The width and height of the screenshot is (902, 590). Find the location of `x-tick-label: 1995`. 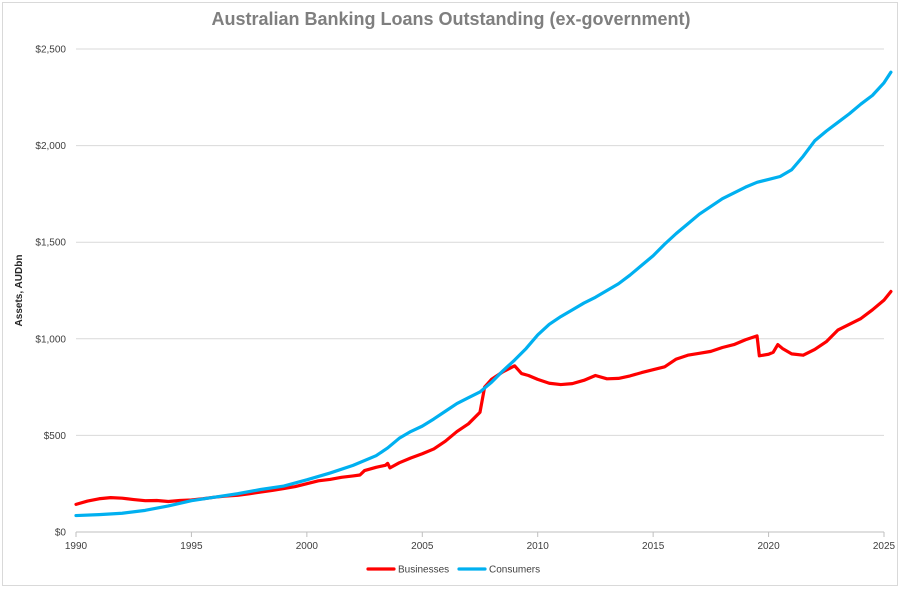

x-tick-label: 1995 is located at coordinates (191, 546).